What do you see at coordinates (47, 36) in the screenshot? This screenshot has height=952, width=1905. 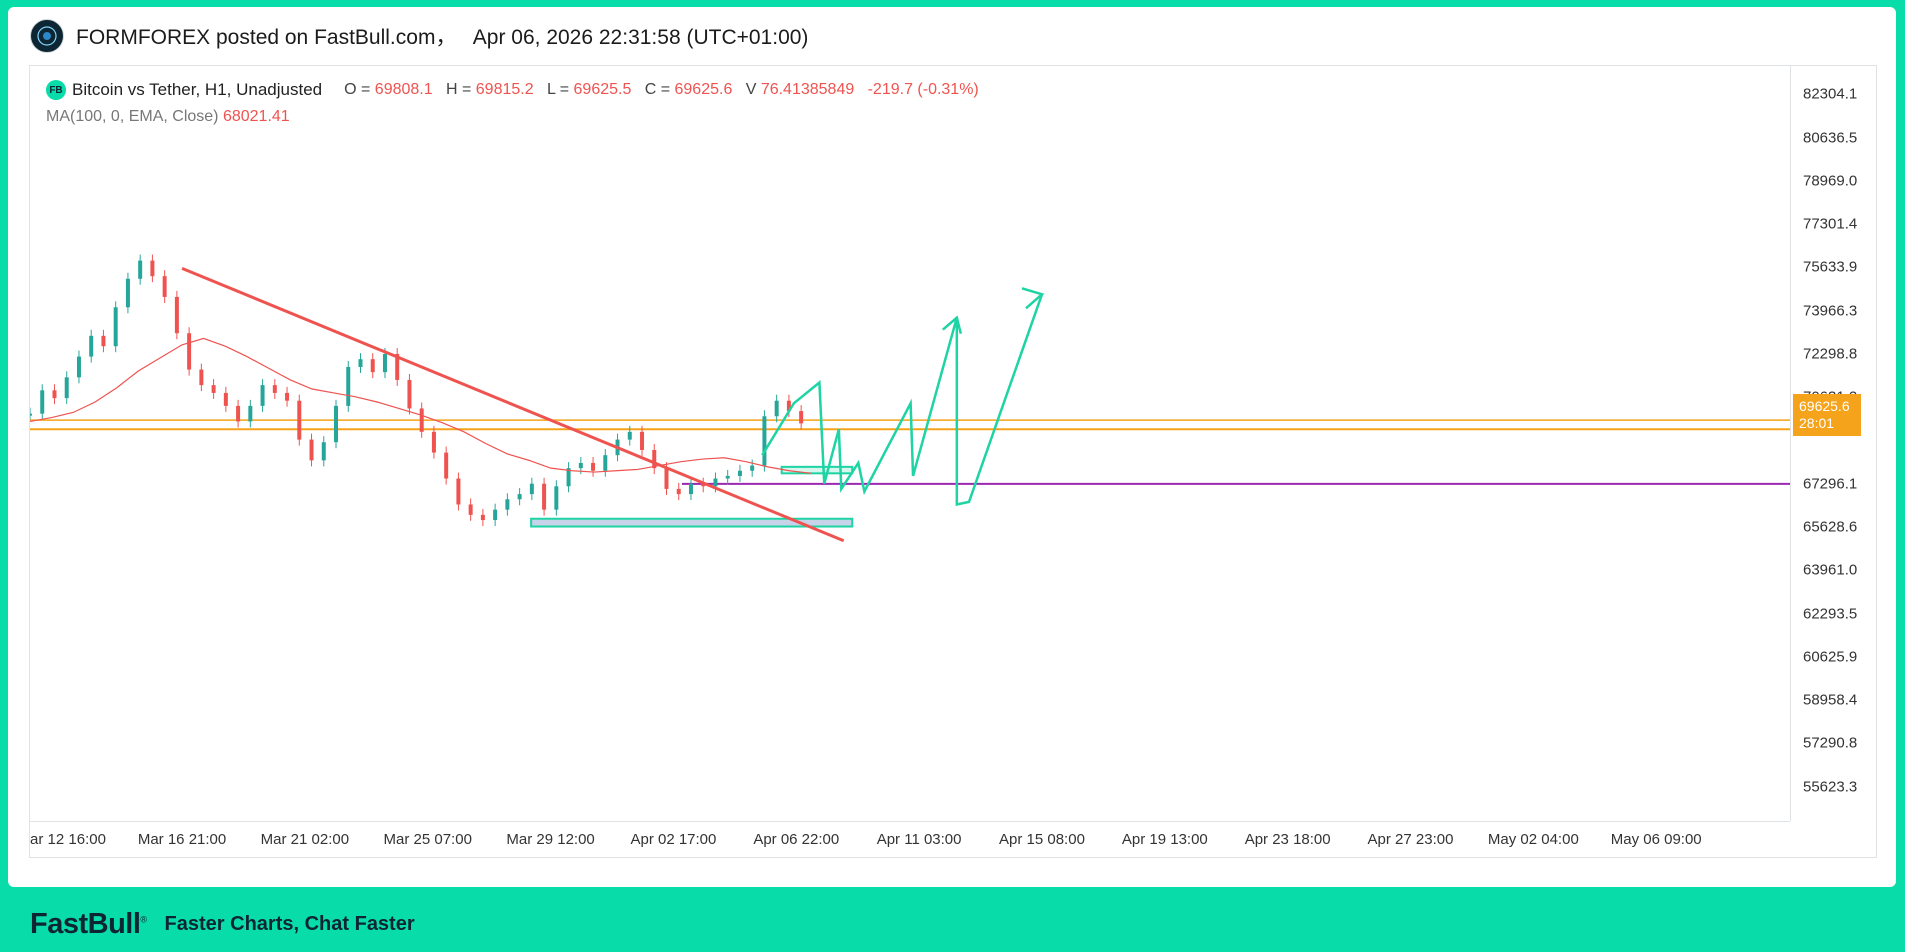 I see `author-avatar` at bounding box center [47, 36].